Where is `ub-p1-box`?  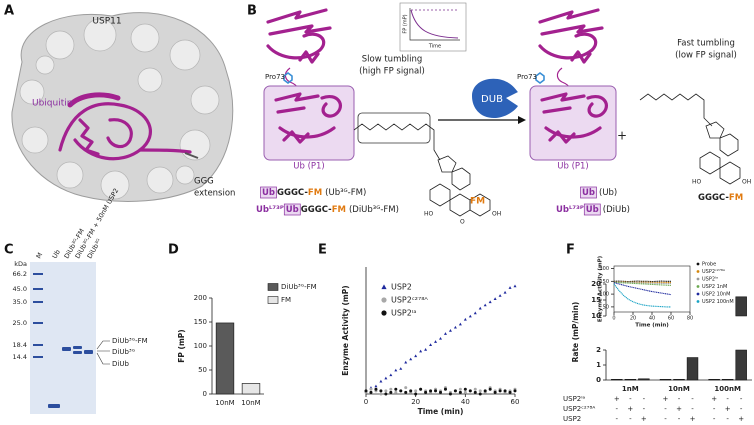 ub-p1-box is located at coordinates (309, 123).